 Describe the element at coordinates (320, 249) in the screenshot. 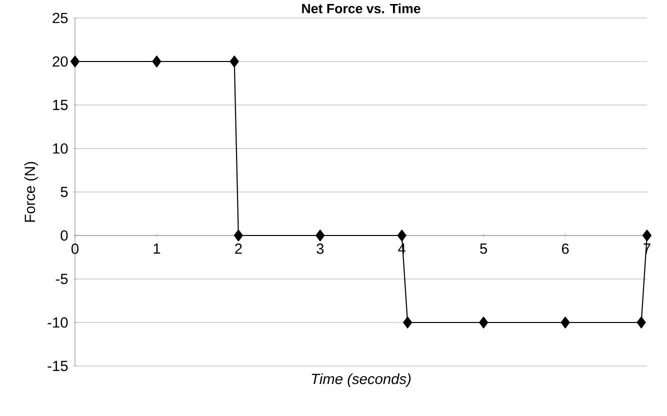

I see `x-tick-label: 3` at that location.